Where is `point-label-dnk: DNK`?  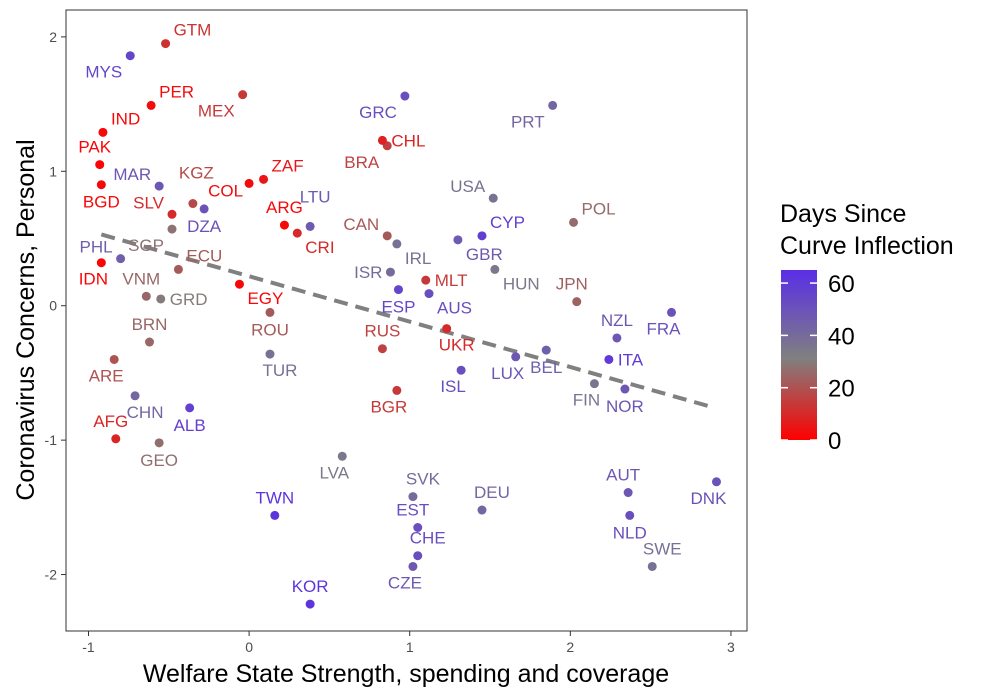 point-label-dnk: DNK is located at coordinates (709, 498).